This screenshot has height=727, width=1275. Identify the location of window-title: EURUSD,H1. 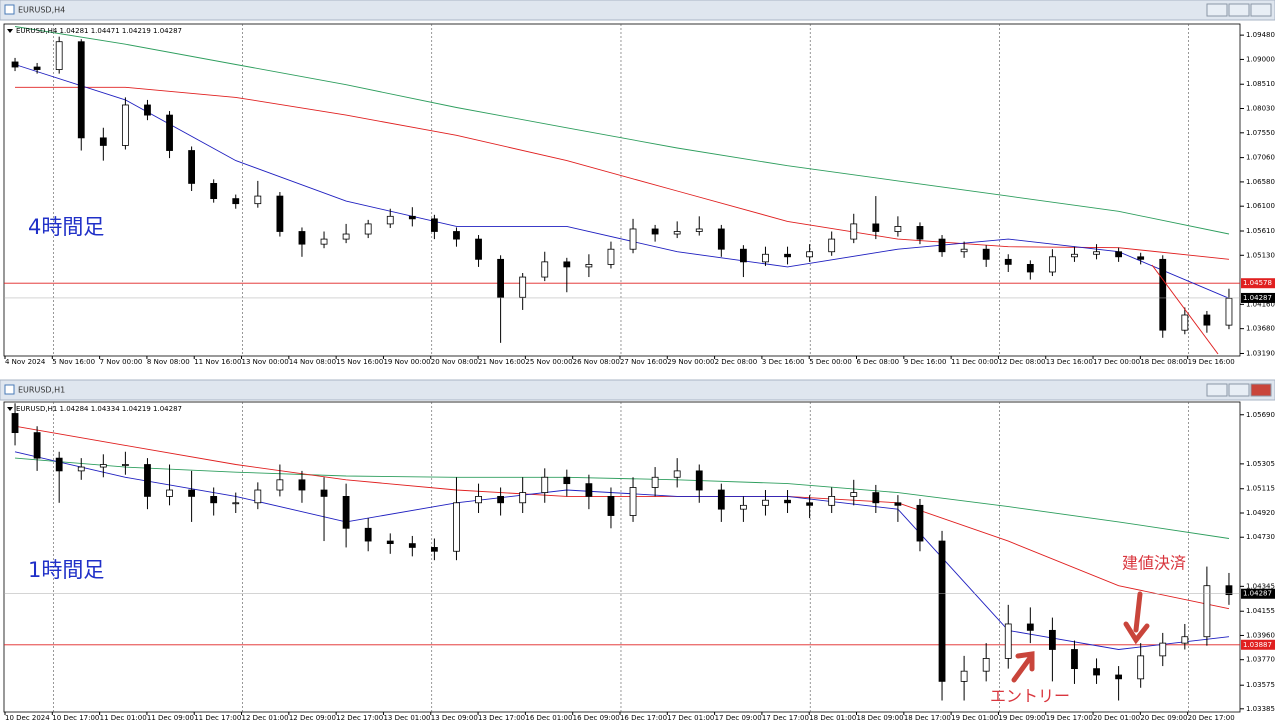
(41, 390).